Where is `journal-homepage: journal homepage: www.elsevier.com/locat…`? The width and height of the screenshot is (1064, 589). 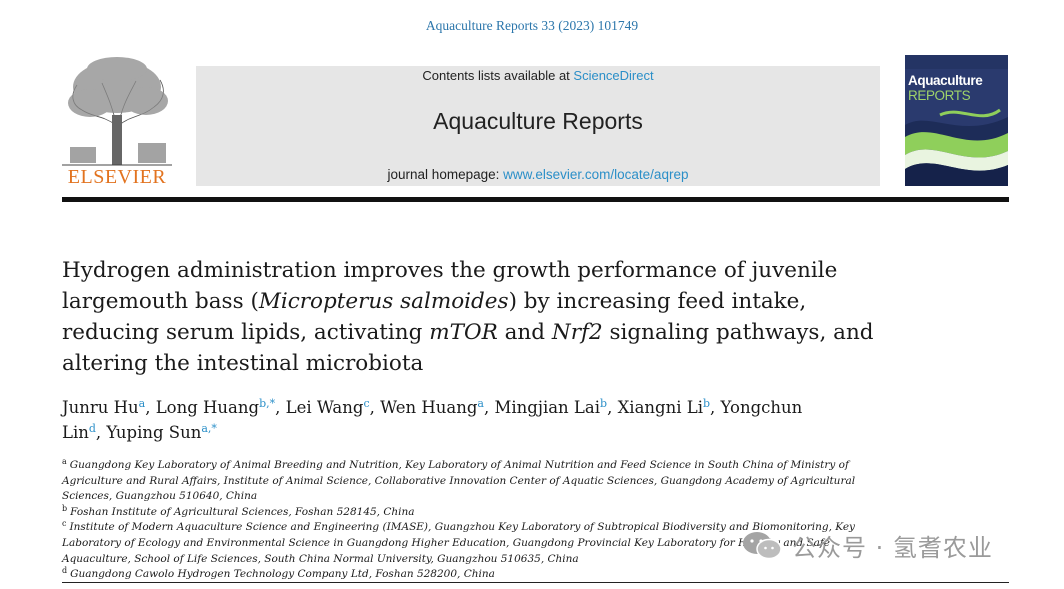 journal-homepage: journal homepage: www.elsevier.com/locat… is located at coordinates (538, 174).